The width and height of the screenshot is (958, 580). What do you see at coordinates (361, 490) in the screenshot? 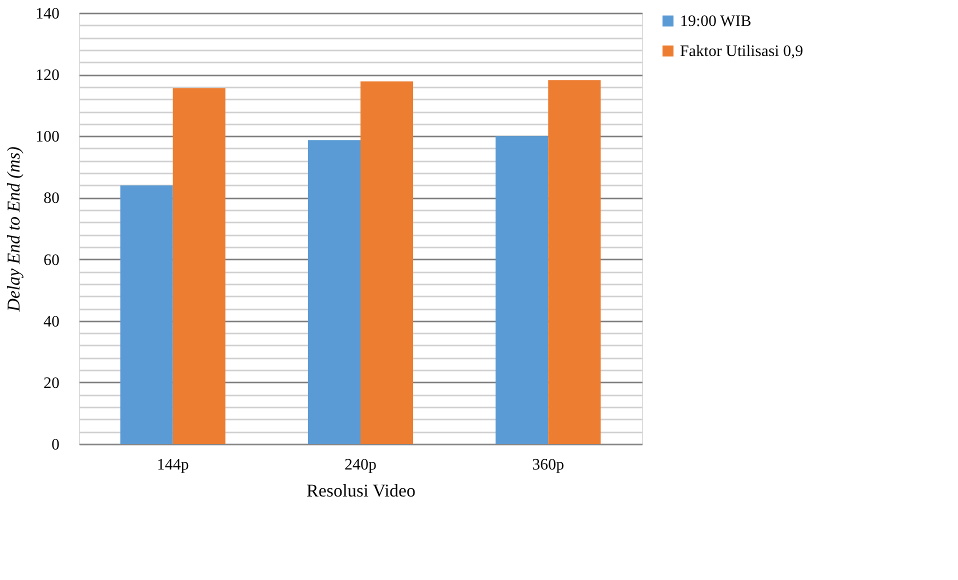
I see `x-axis-title: Resolusi Video` at bounding box center [361, 490].